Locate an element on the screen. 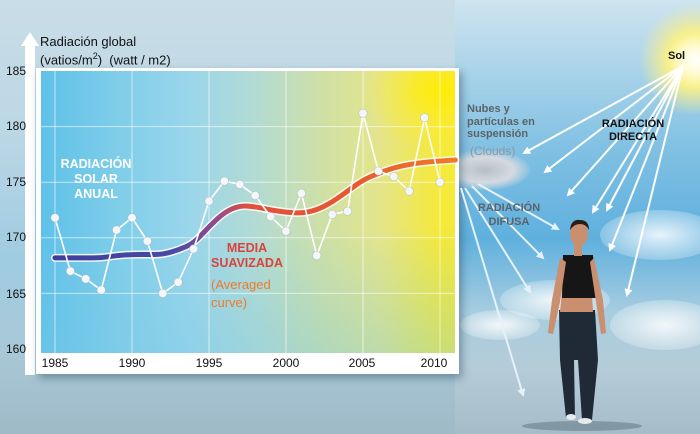 This screenshot has height=434, width=700. label-line: MEDIA is located at coordinates (247, 248).